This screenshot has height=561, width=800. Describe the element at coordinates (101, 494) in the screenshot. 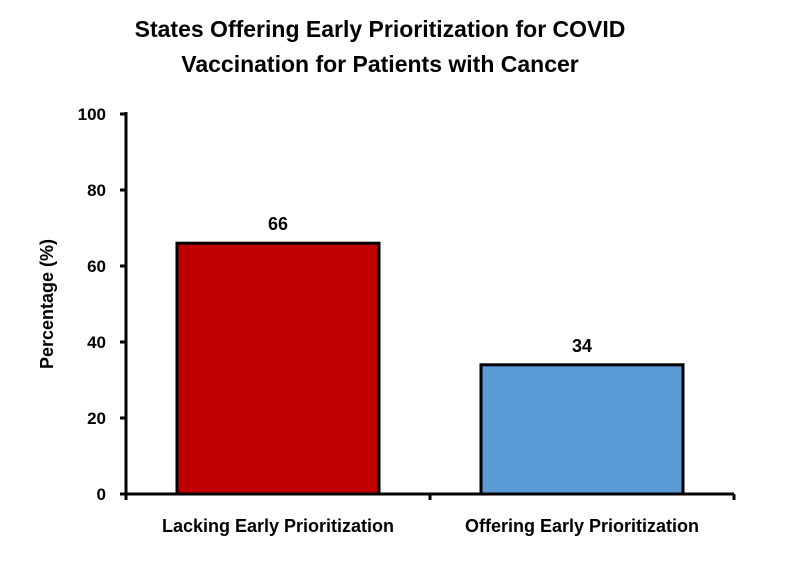

I see `y-tick-label: 0` at that location.